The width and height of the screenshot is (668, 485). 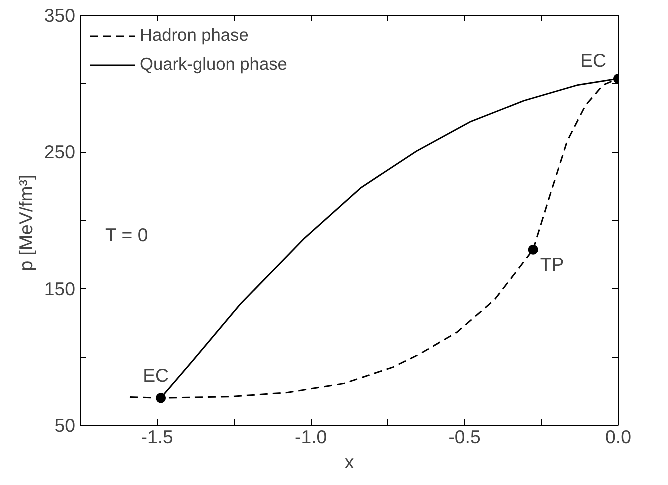 What do you see at coordinates (25, 223) in the screenshot?
I see `y-axis-title: p [MeV/fm³]` at bounding box center [25, 223].